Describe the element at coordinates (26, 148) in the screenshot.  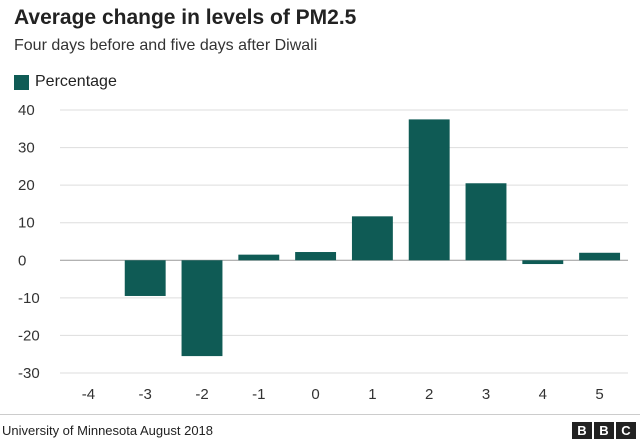
I see `y-tick-label: 30` at that location.